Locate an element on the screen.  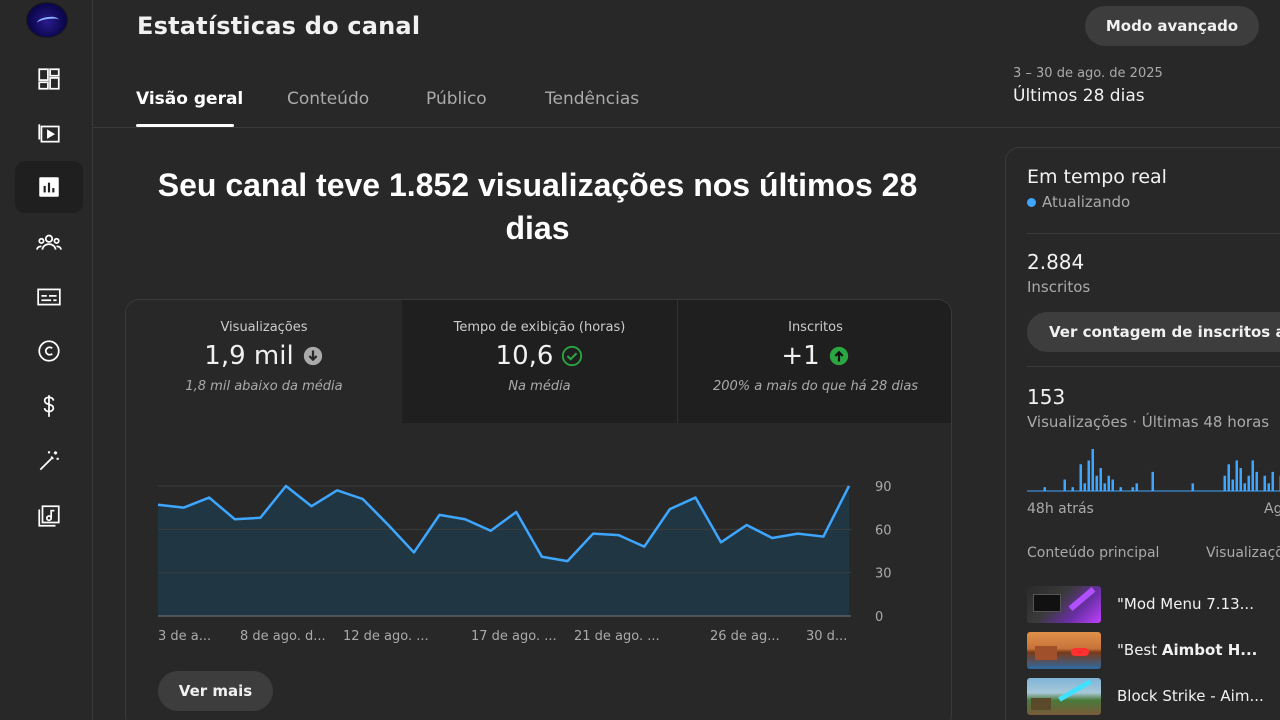
analytics-icon is located at coordinates (49, 187).